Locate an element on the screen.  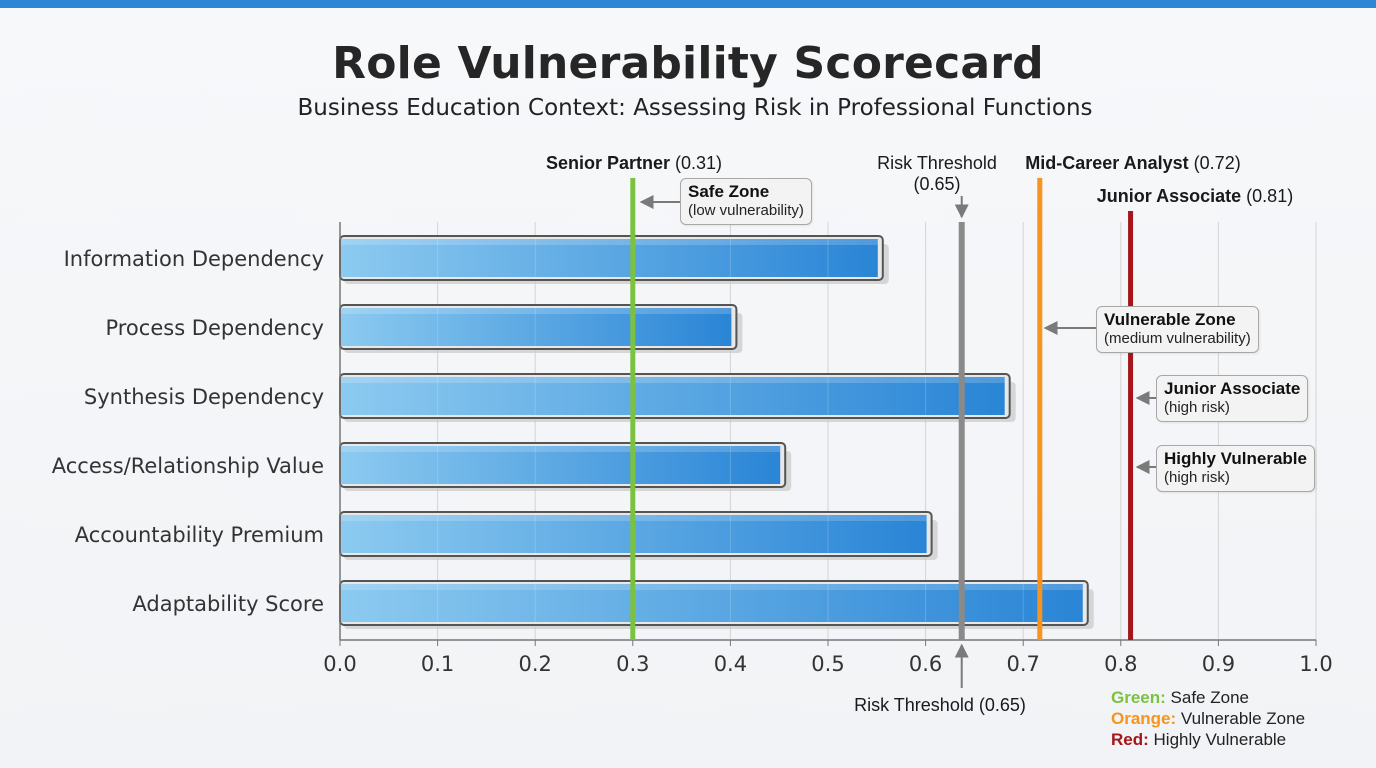
callout-junior-associate: Junior Associate (high risk) is located at coordinates (1232, 398).